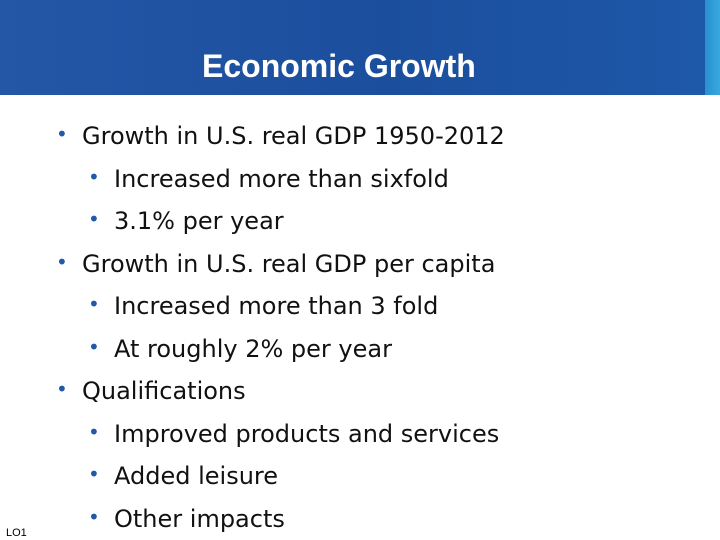 This screenshot has height=540, width=720. I want to click on bullet-item: • Qualifications, so click(360, 391).